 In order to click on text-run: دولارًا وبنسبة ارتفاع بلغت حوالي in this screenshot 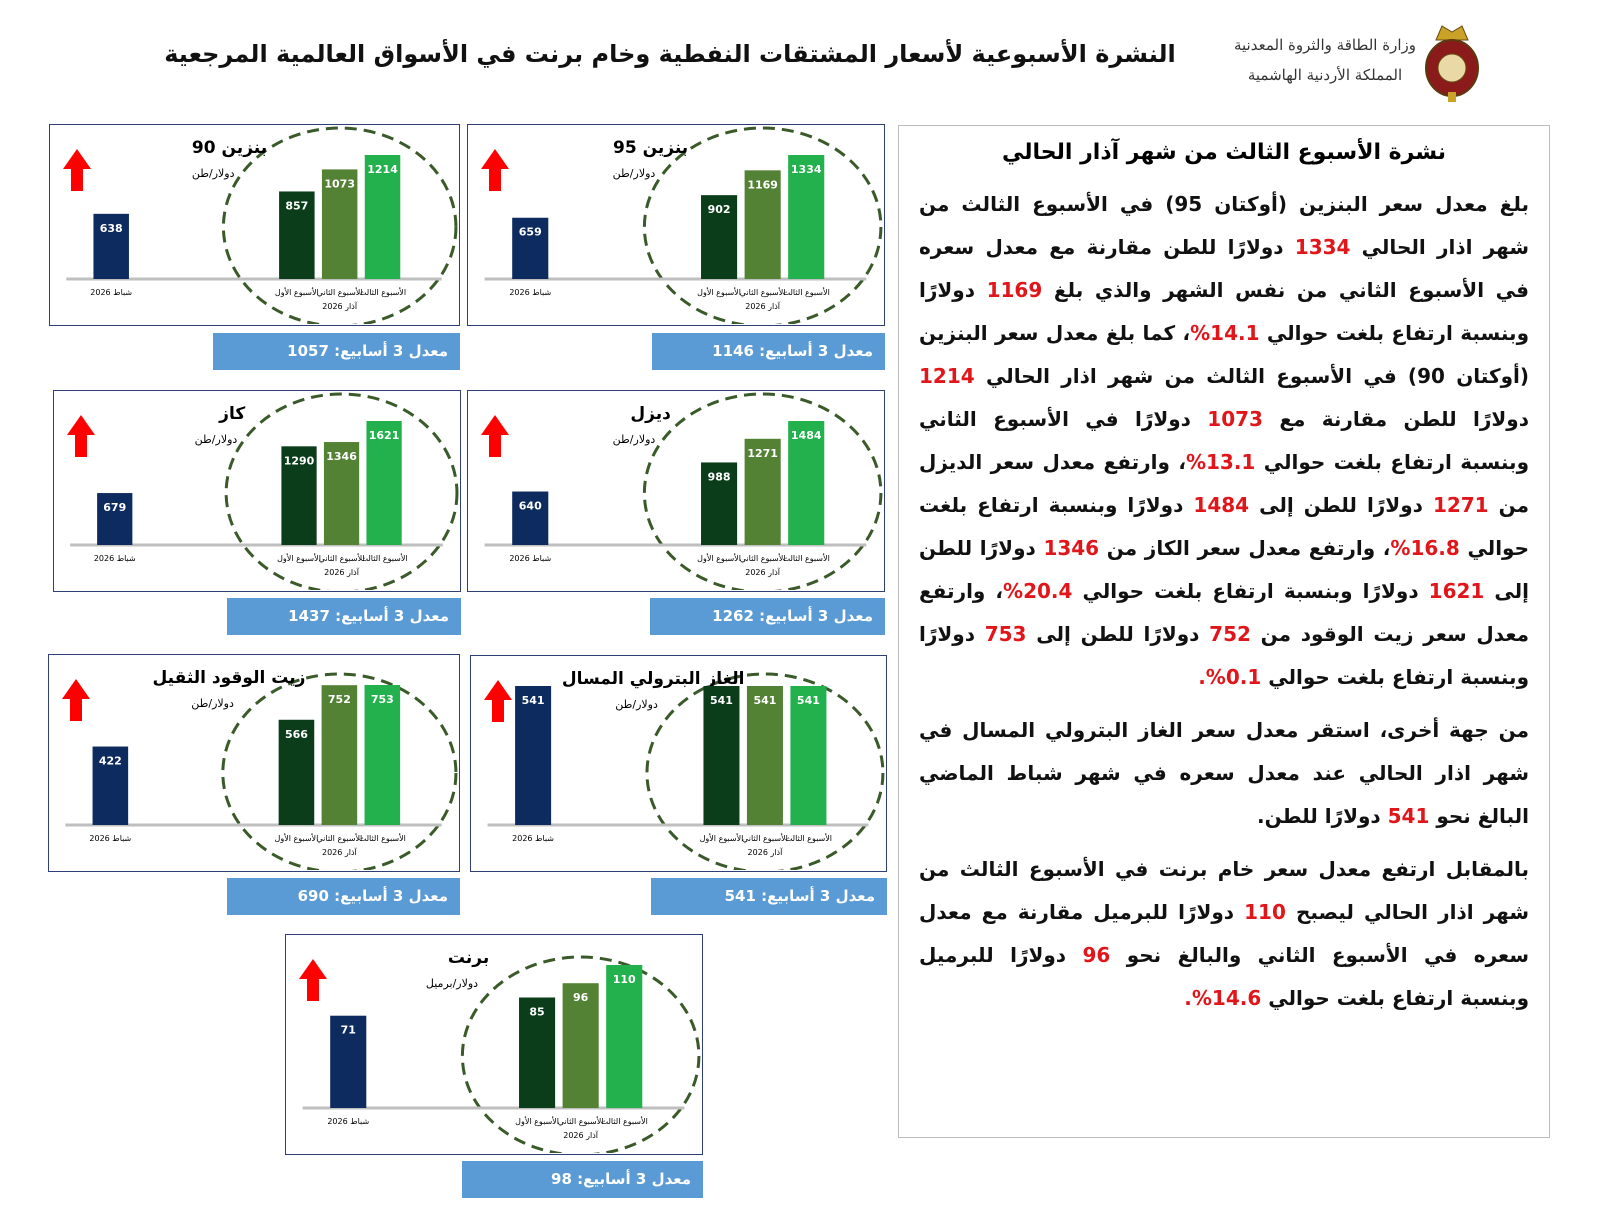, I will do `click(1250, 591)`.